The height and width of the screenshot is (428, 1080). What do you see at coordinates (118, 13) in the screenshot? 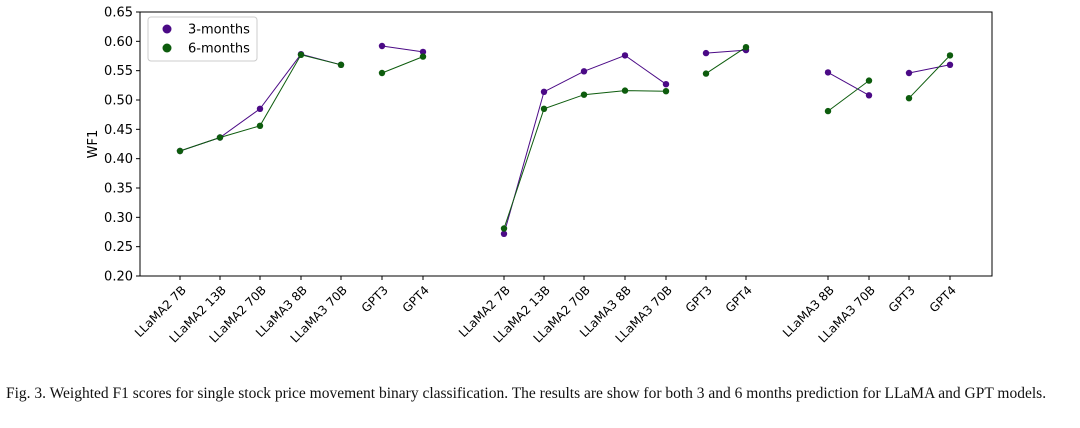
I see `y-tick-label: 0.65` at bounding box center [118, 13].